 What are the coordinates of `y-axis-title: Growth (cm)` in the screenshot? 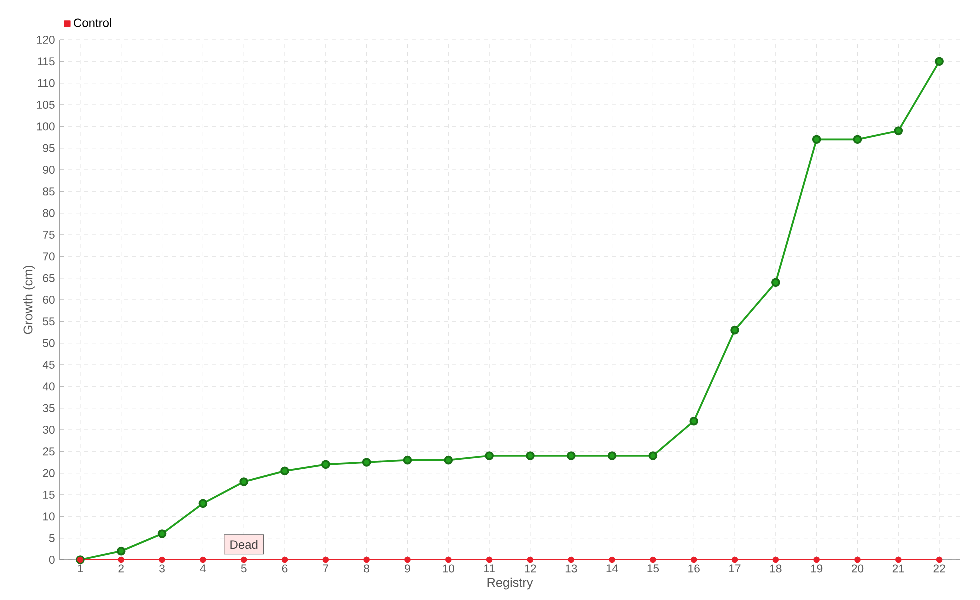 It's located at (29, 300).